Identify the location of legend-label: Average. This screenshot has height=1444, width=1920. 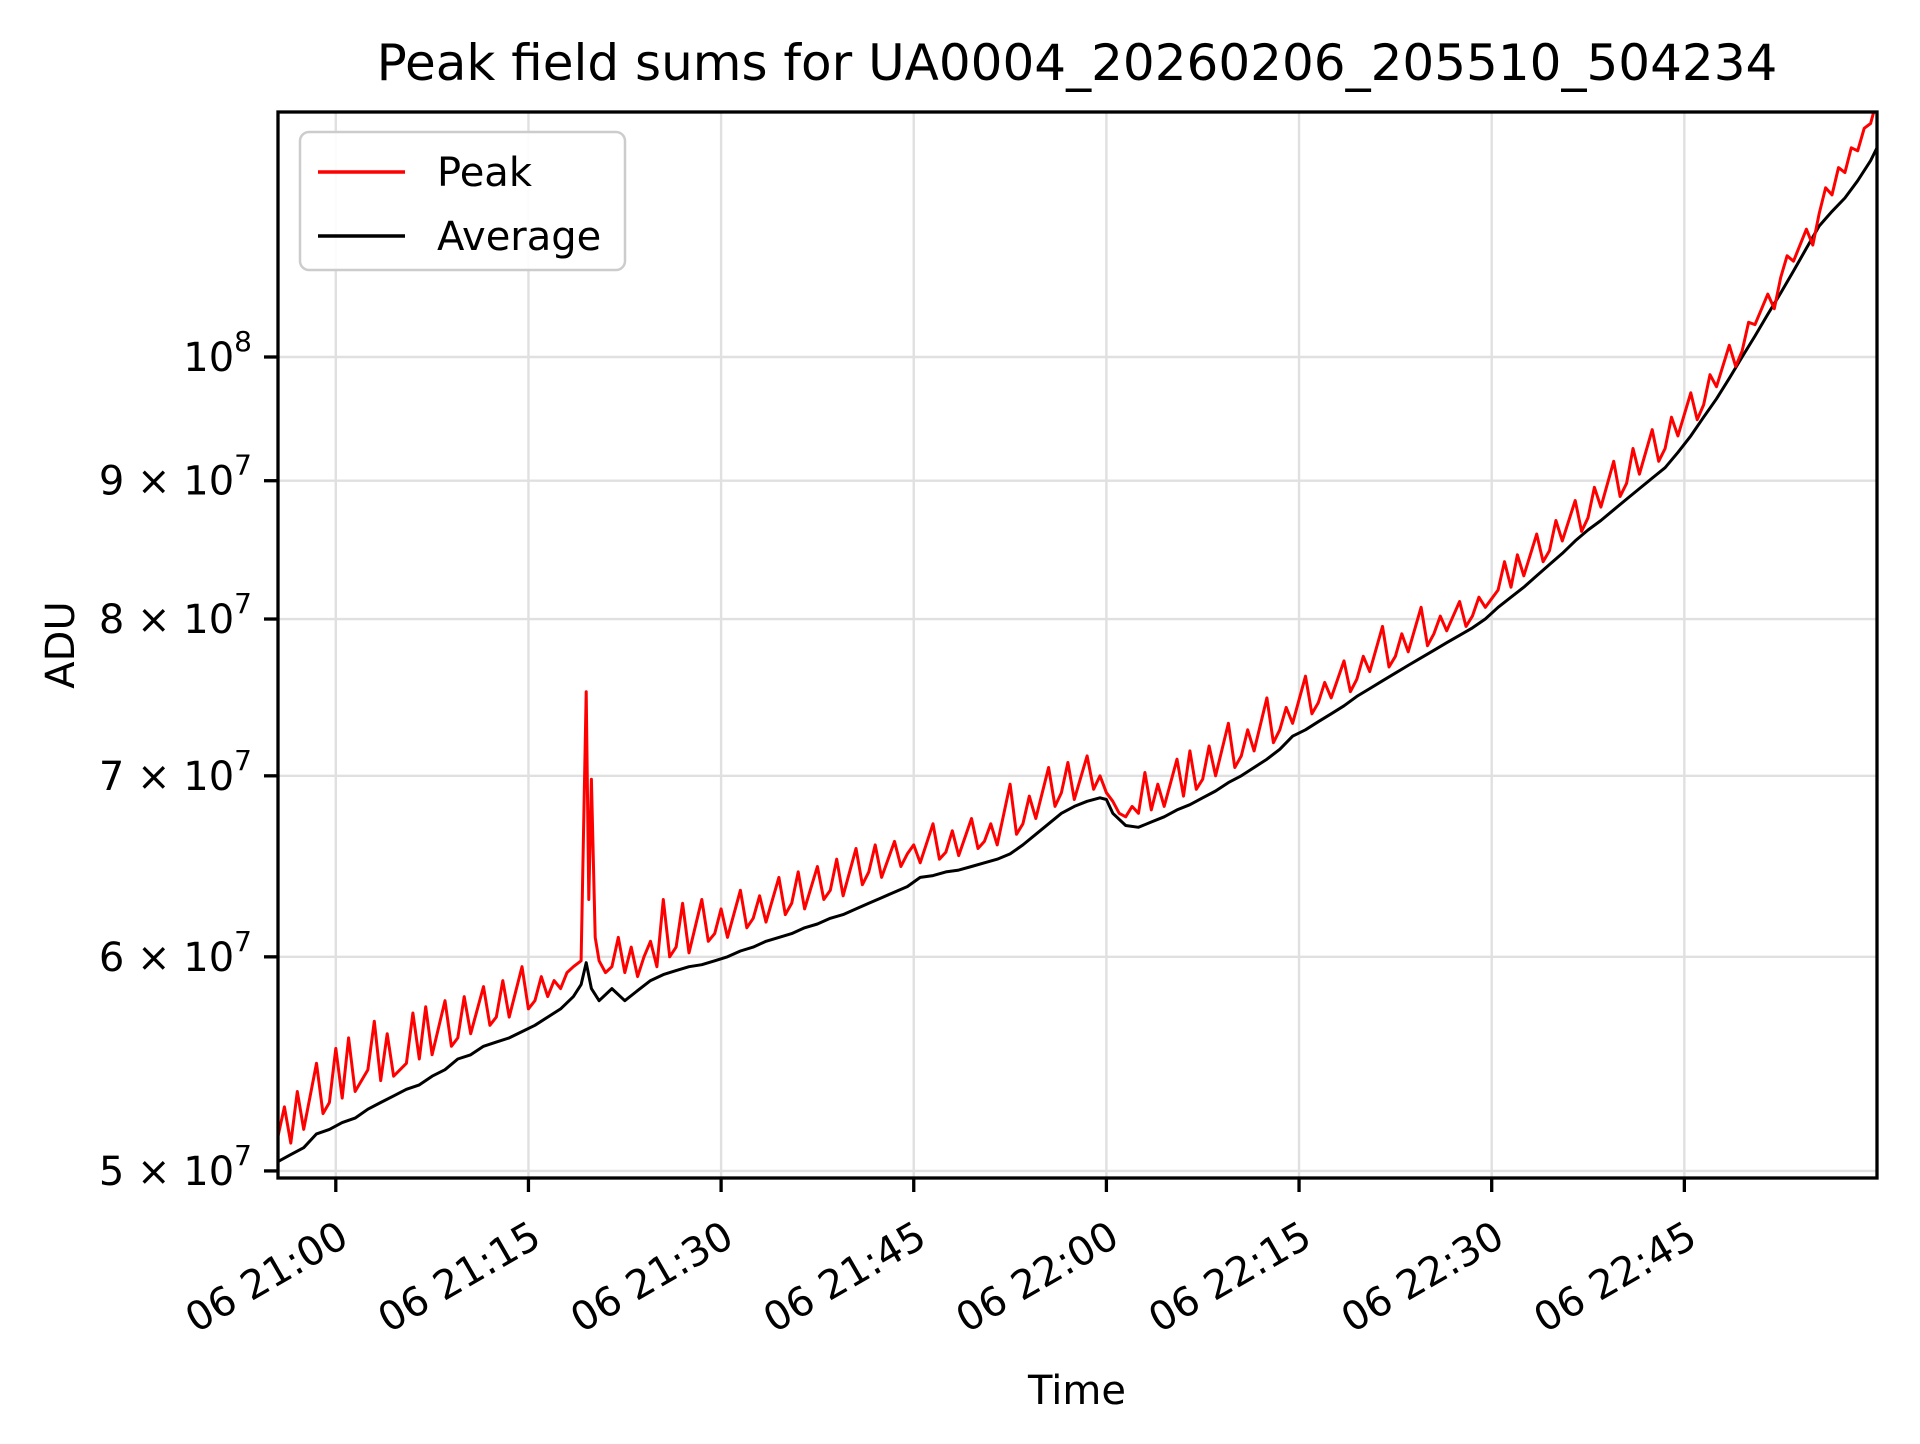
(519, 237).